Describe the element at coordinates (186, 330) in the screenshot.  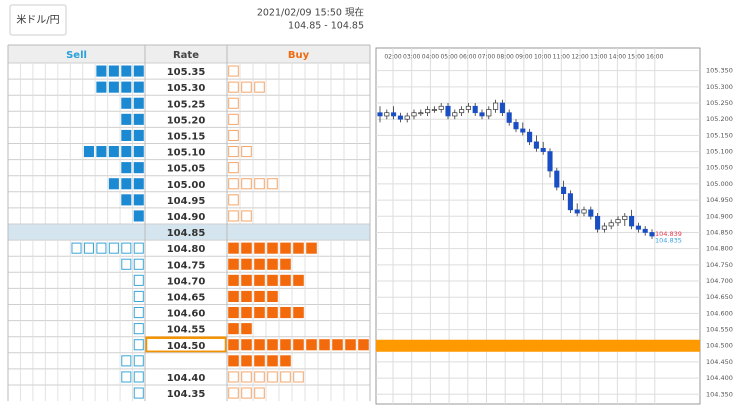
I see `rate-label: 104.55` at that location.